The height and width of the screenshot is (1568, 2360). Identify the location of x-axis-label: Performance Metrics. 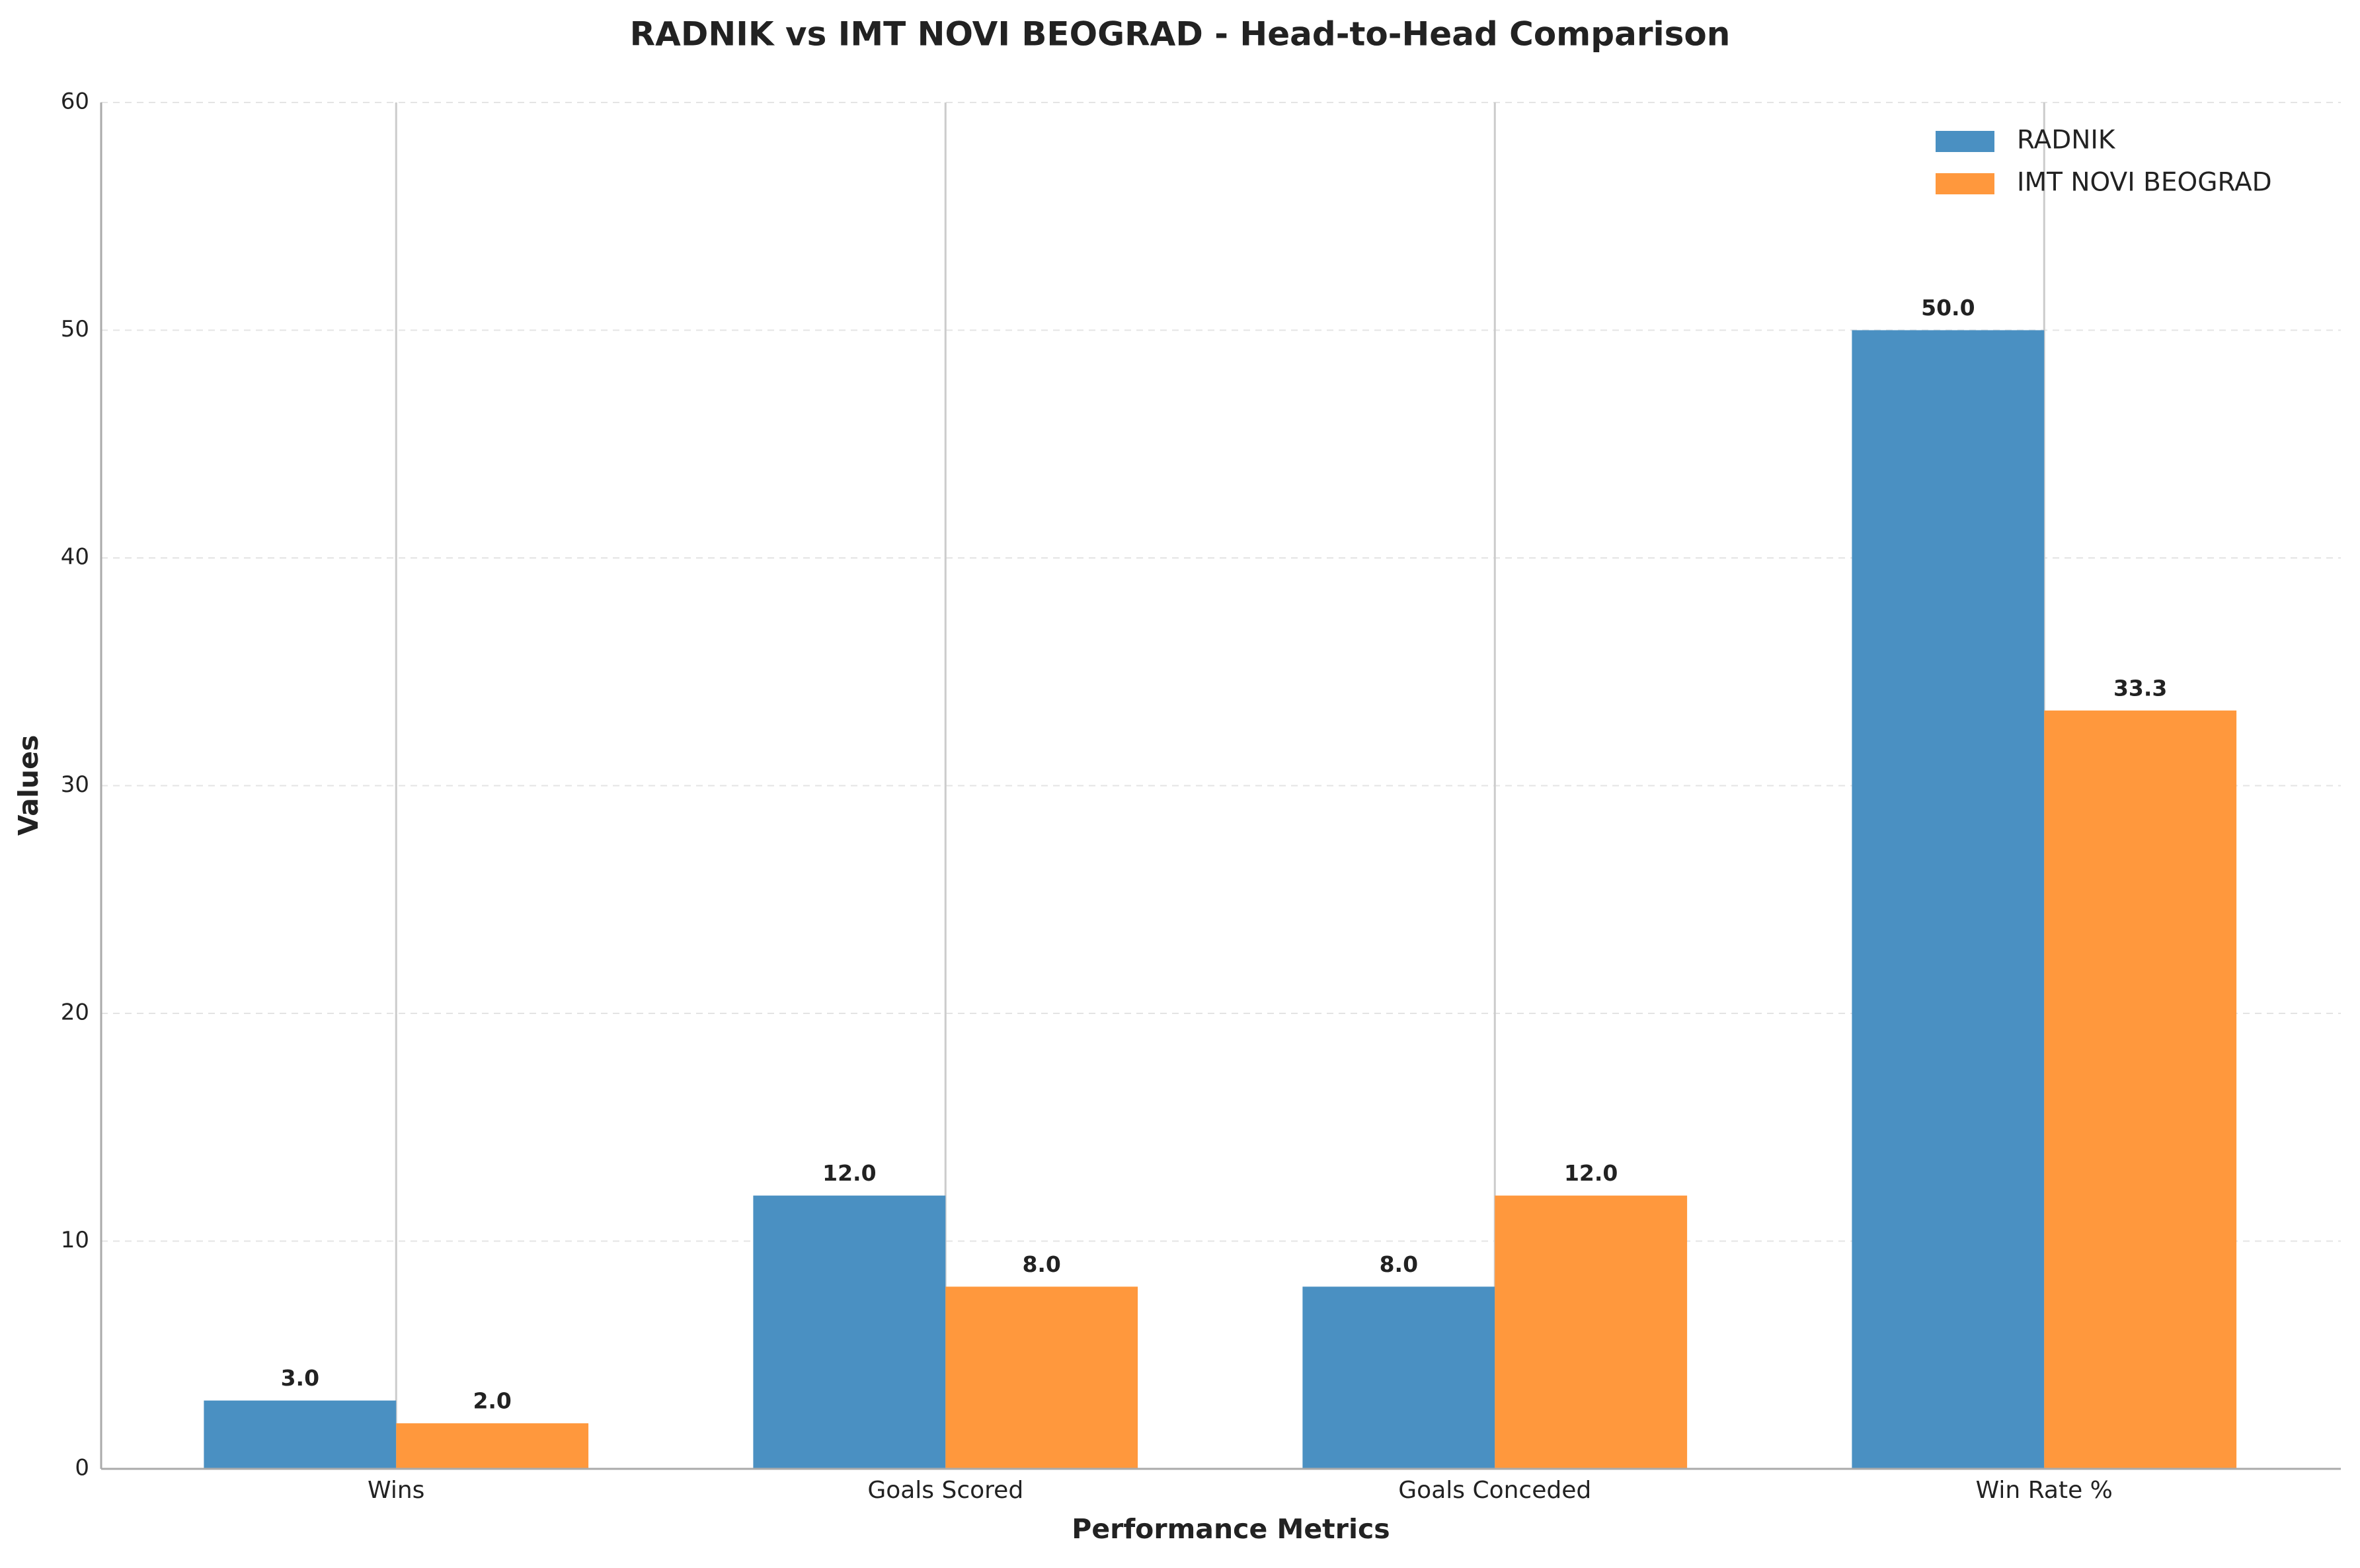
(1231, 1529).